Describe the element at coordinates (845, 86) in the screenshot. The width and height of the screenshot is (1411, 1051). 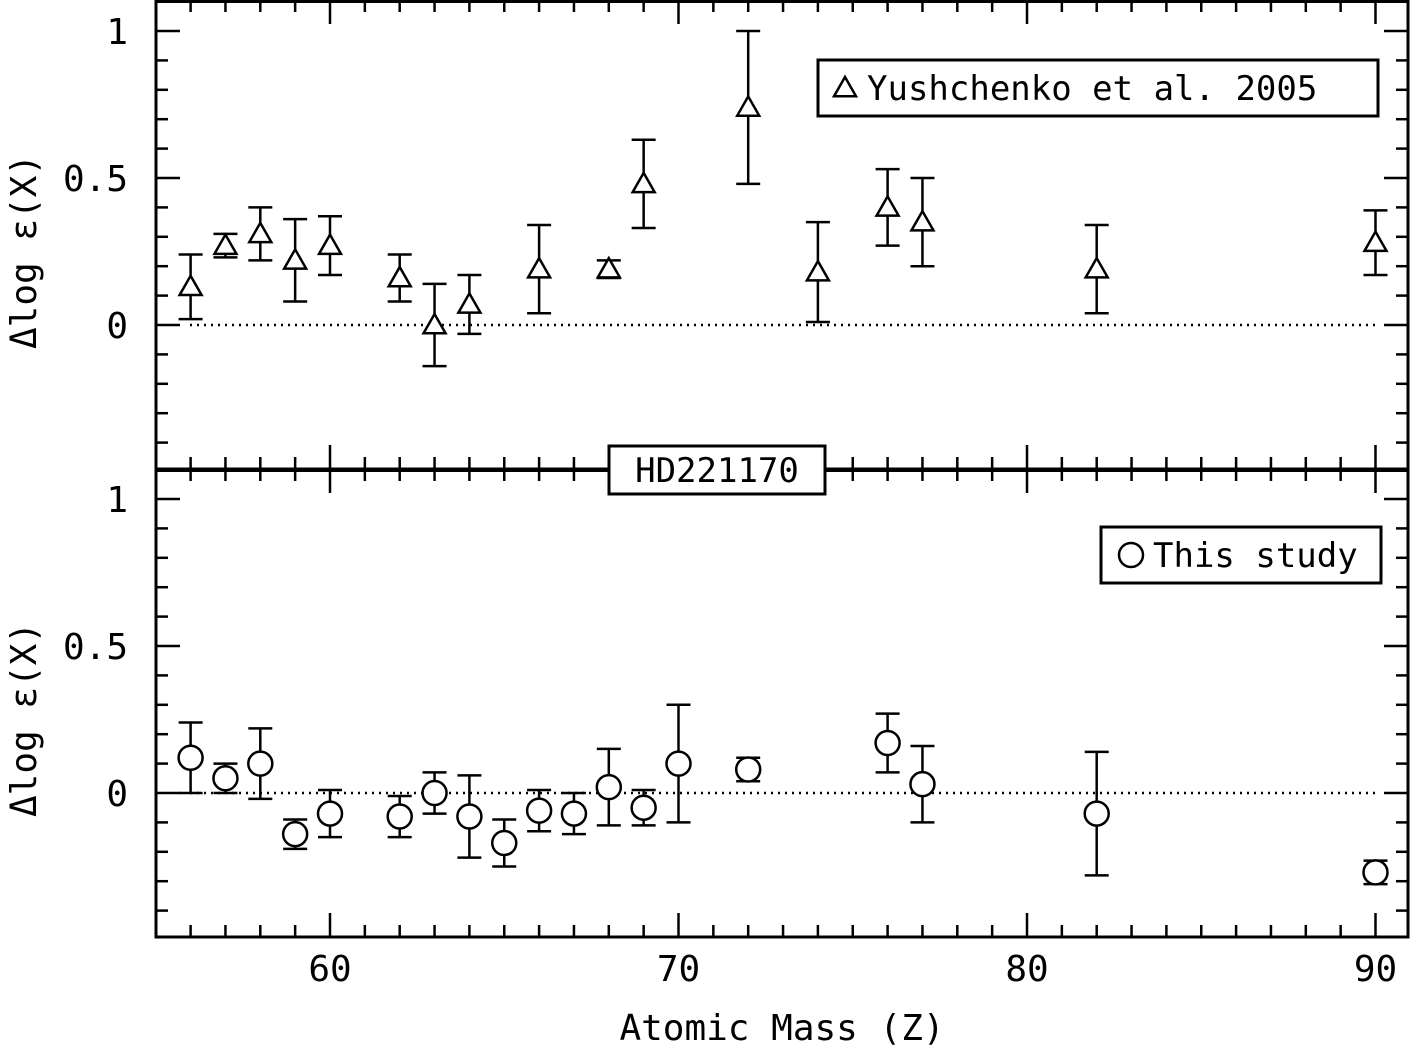
I see `legend-triangle-marker` at that location.